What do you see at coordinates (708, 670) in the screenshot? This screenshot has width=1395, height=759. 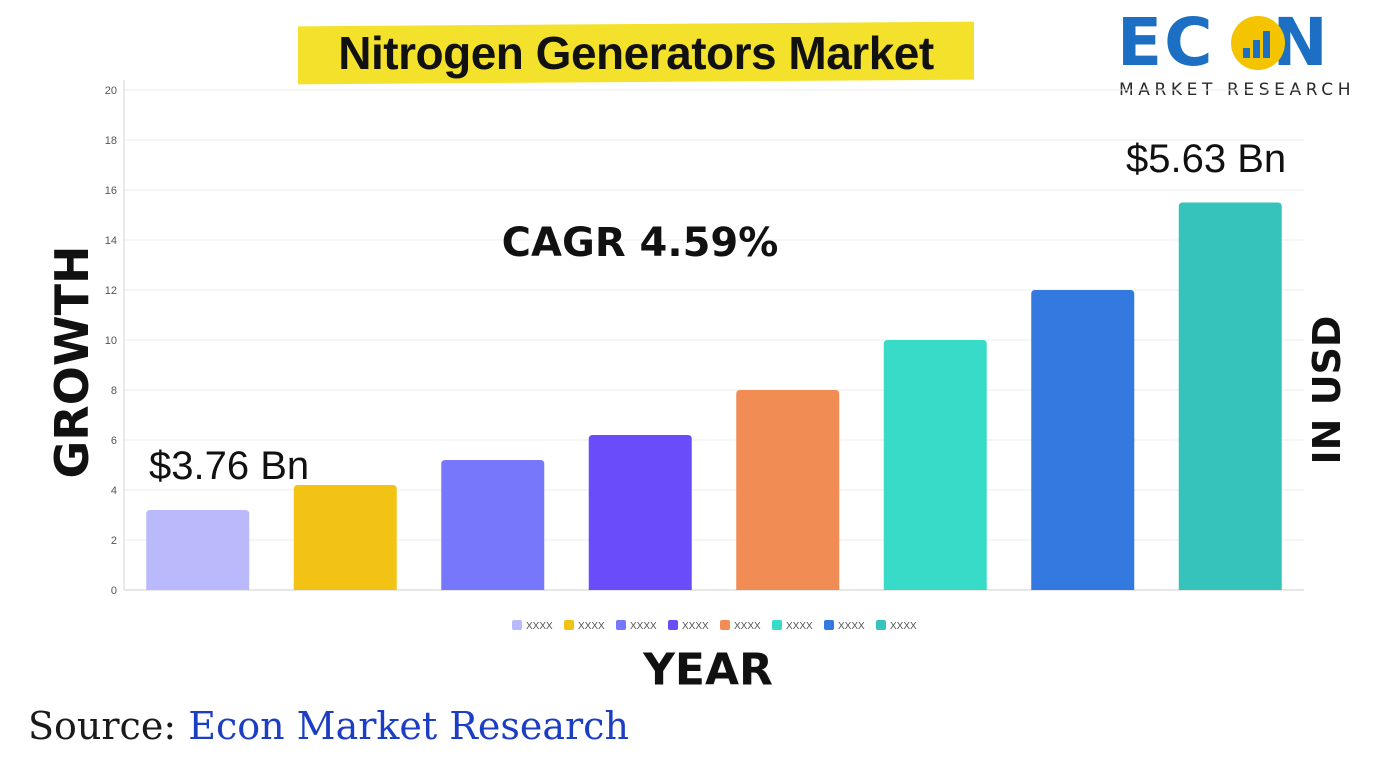 I see `x-axis-label: YEAR` at bounding box center [708, 670].